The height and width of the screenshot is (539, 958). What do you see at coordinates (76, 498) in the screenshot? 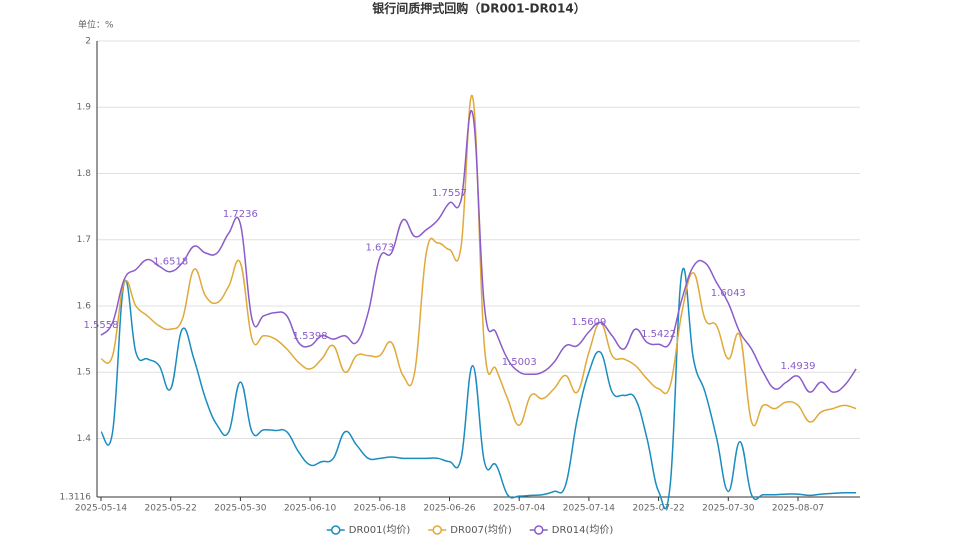
I see `y-tick-label: 1.3116` at bounding box center [76, 498].